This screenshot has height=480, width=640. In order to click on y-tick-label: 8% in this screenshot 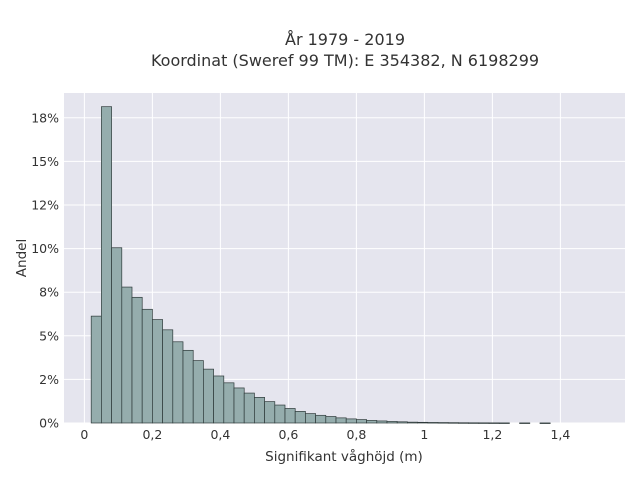, I will do `click(49, 292)`.